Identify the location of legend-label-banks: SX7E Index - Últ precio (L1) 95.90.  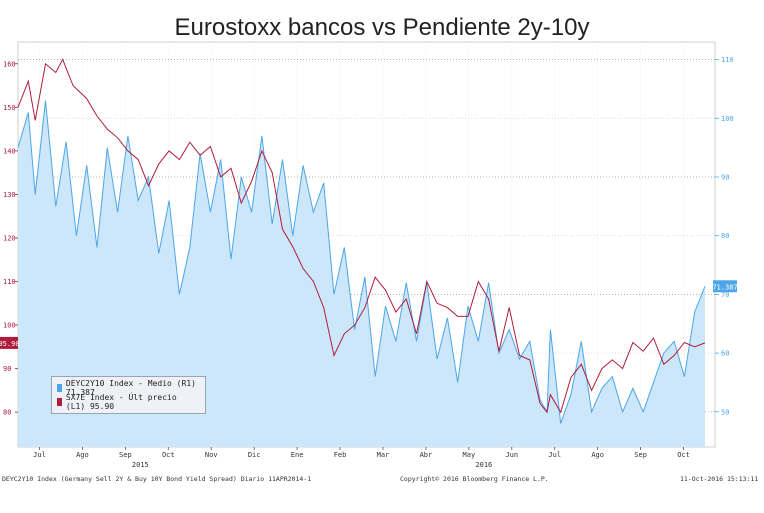
(121, 402).